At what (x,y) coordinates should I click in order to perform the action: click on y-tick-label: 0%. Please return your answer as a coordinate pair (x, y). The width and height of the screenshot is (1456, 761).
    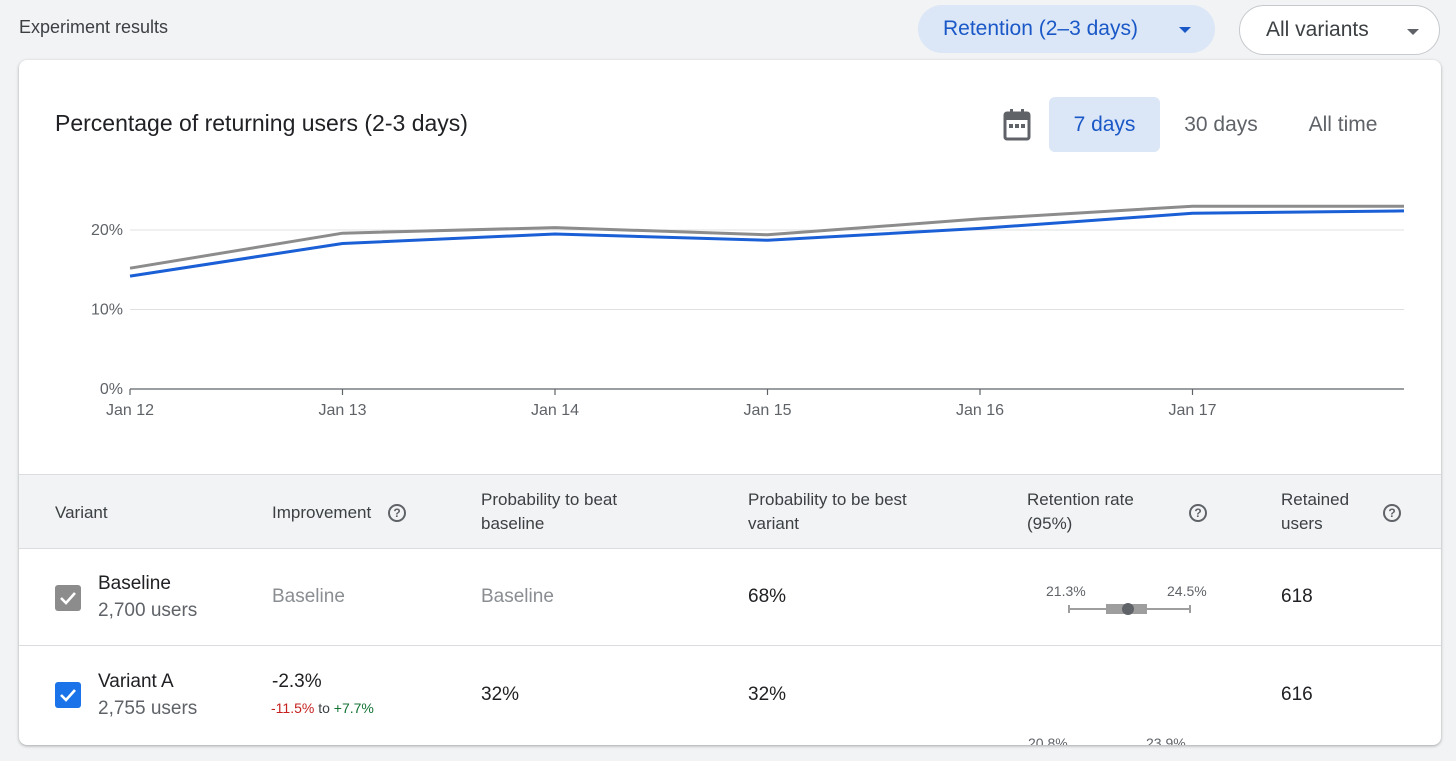
    Looking at the image, I should click on (111, 389).